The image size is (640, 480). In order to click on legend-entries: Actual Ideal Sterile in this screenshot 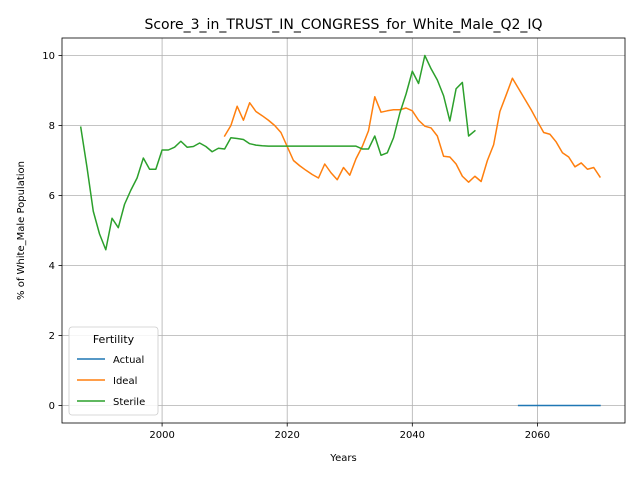, I will do `click(111, 381)`.